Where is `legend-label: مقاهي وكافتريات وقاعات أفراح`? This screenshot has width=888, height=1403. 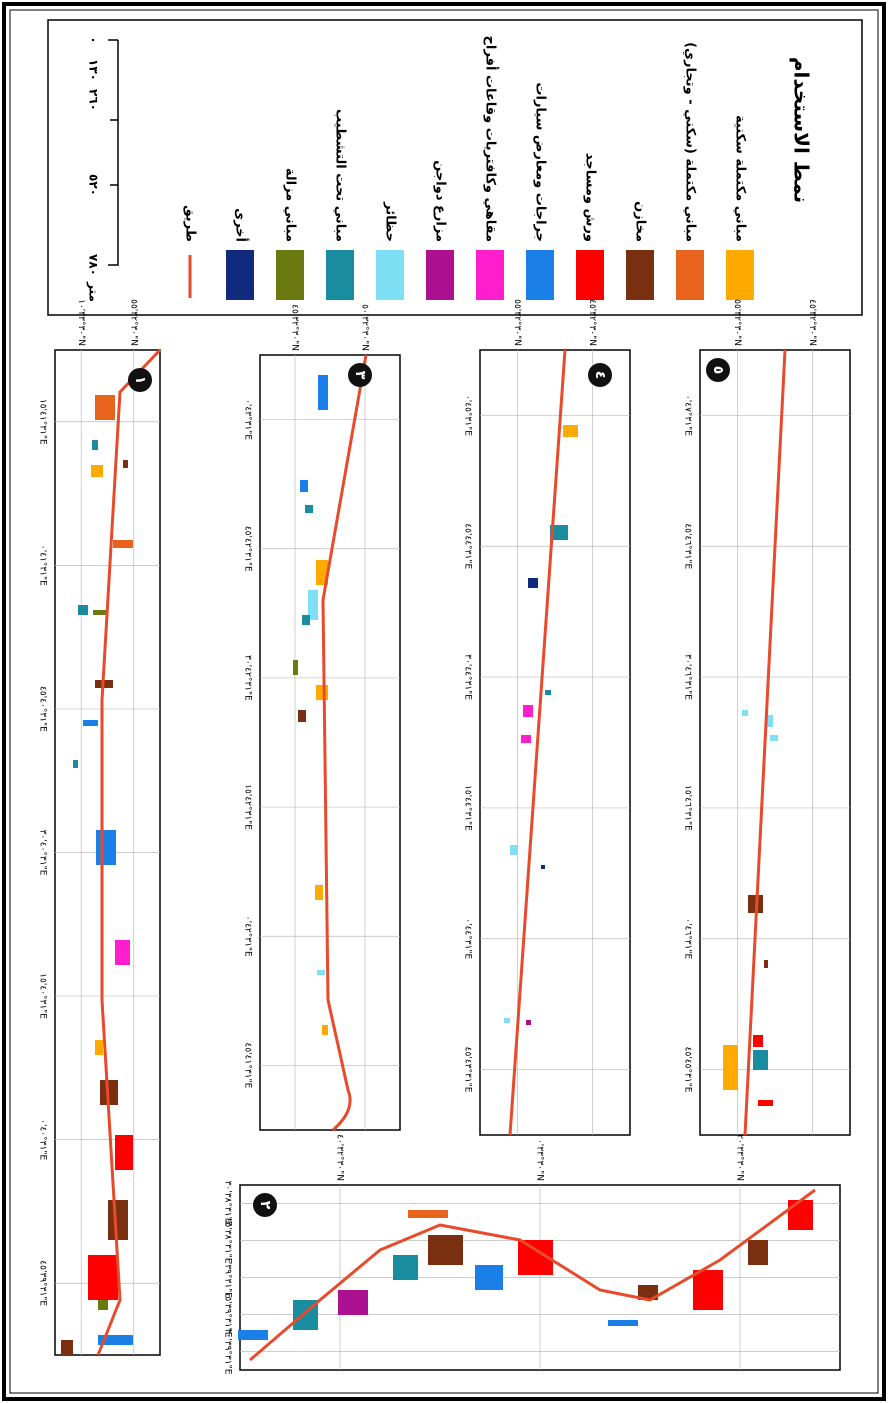 legend-label: مقاهي وكافتريات وقاعات أفراح is located at coordinates (491, 139).